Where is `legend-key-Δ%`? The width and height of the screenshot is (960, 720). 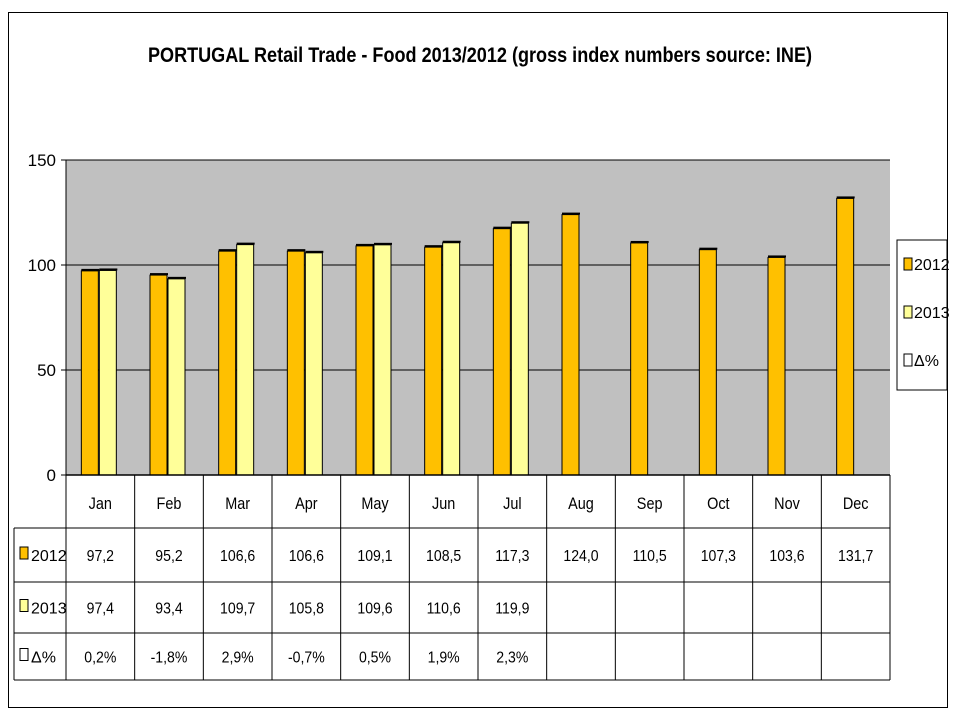 legend-key-Δ% is located at coordinates (908, 360).